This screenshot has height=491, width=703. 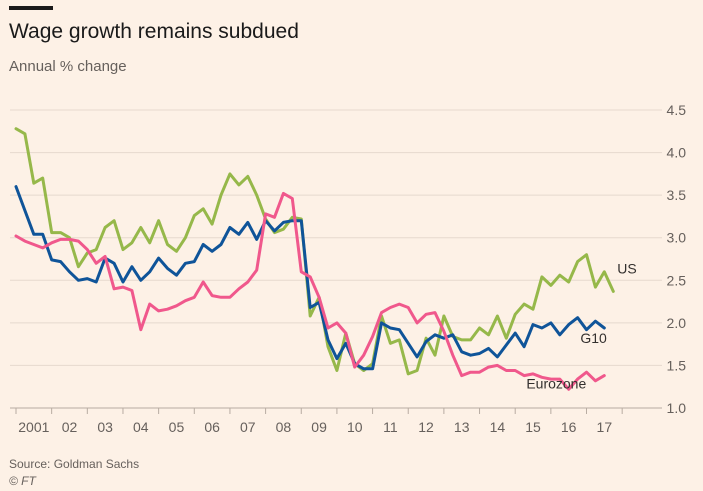 I want to click on y-tick-label: 3.0, so click(x=677, y=238).